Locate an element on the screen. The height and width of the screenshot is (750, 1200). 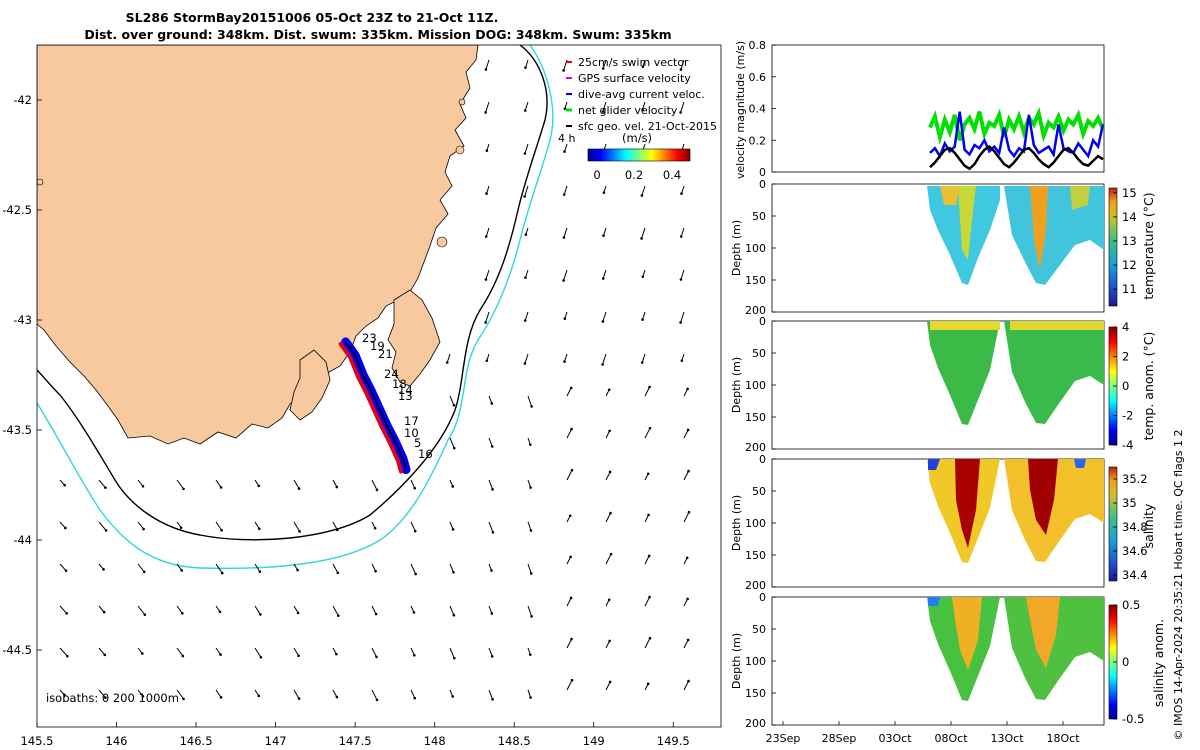
legend-net: net glider velocity is located at coordinates (628, 110).